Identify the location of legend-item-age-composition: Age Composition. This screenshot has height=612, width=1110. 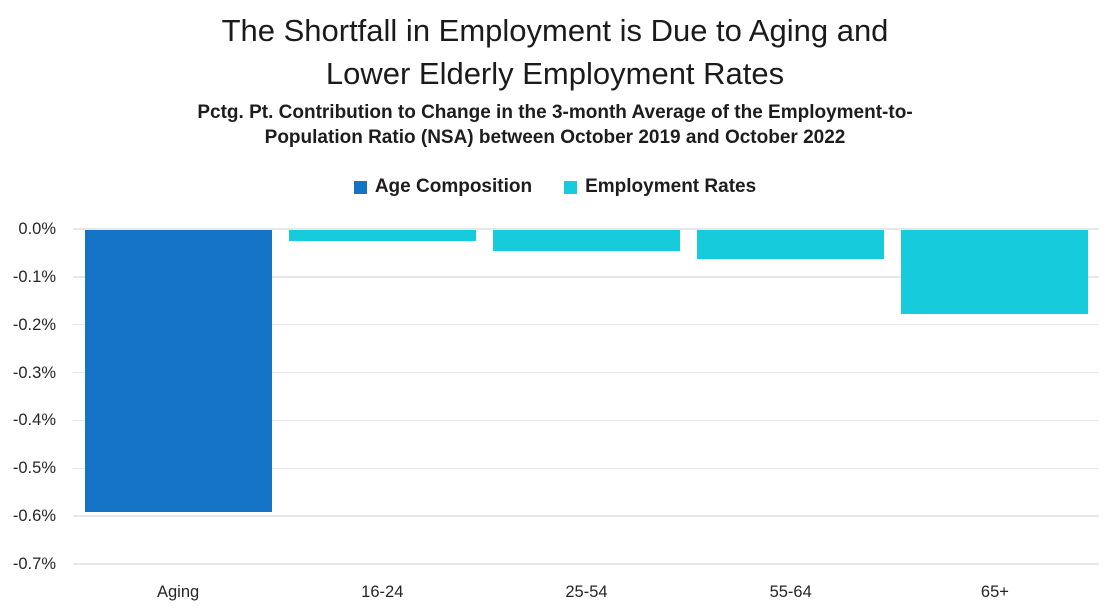
(443, 187).